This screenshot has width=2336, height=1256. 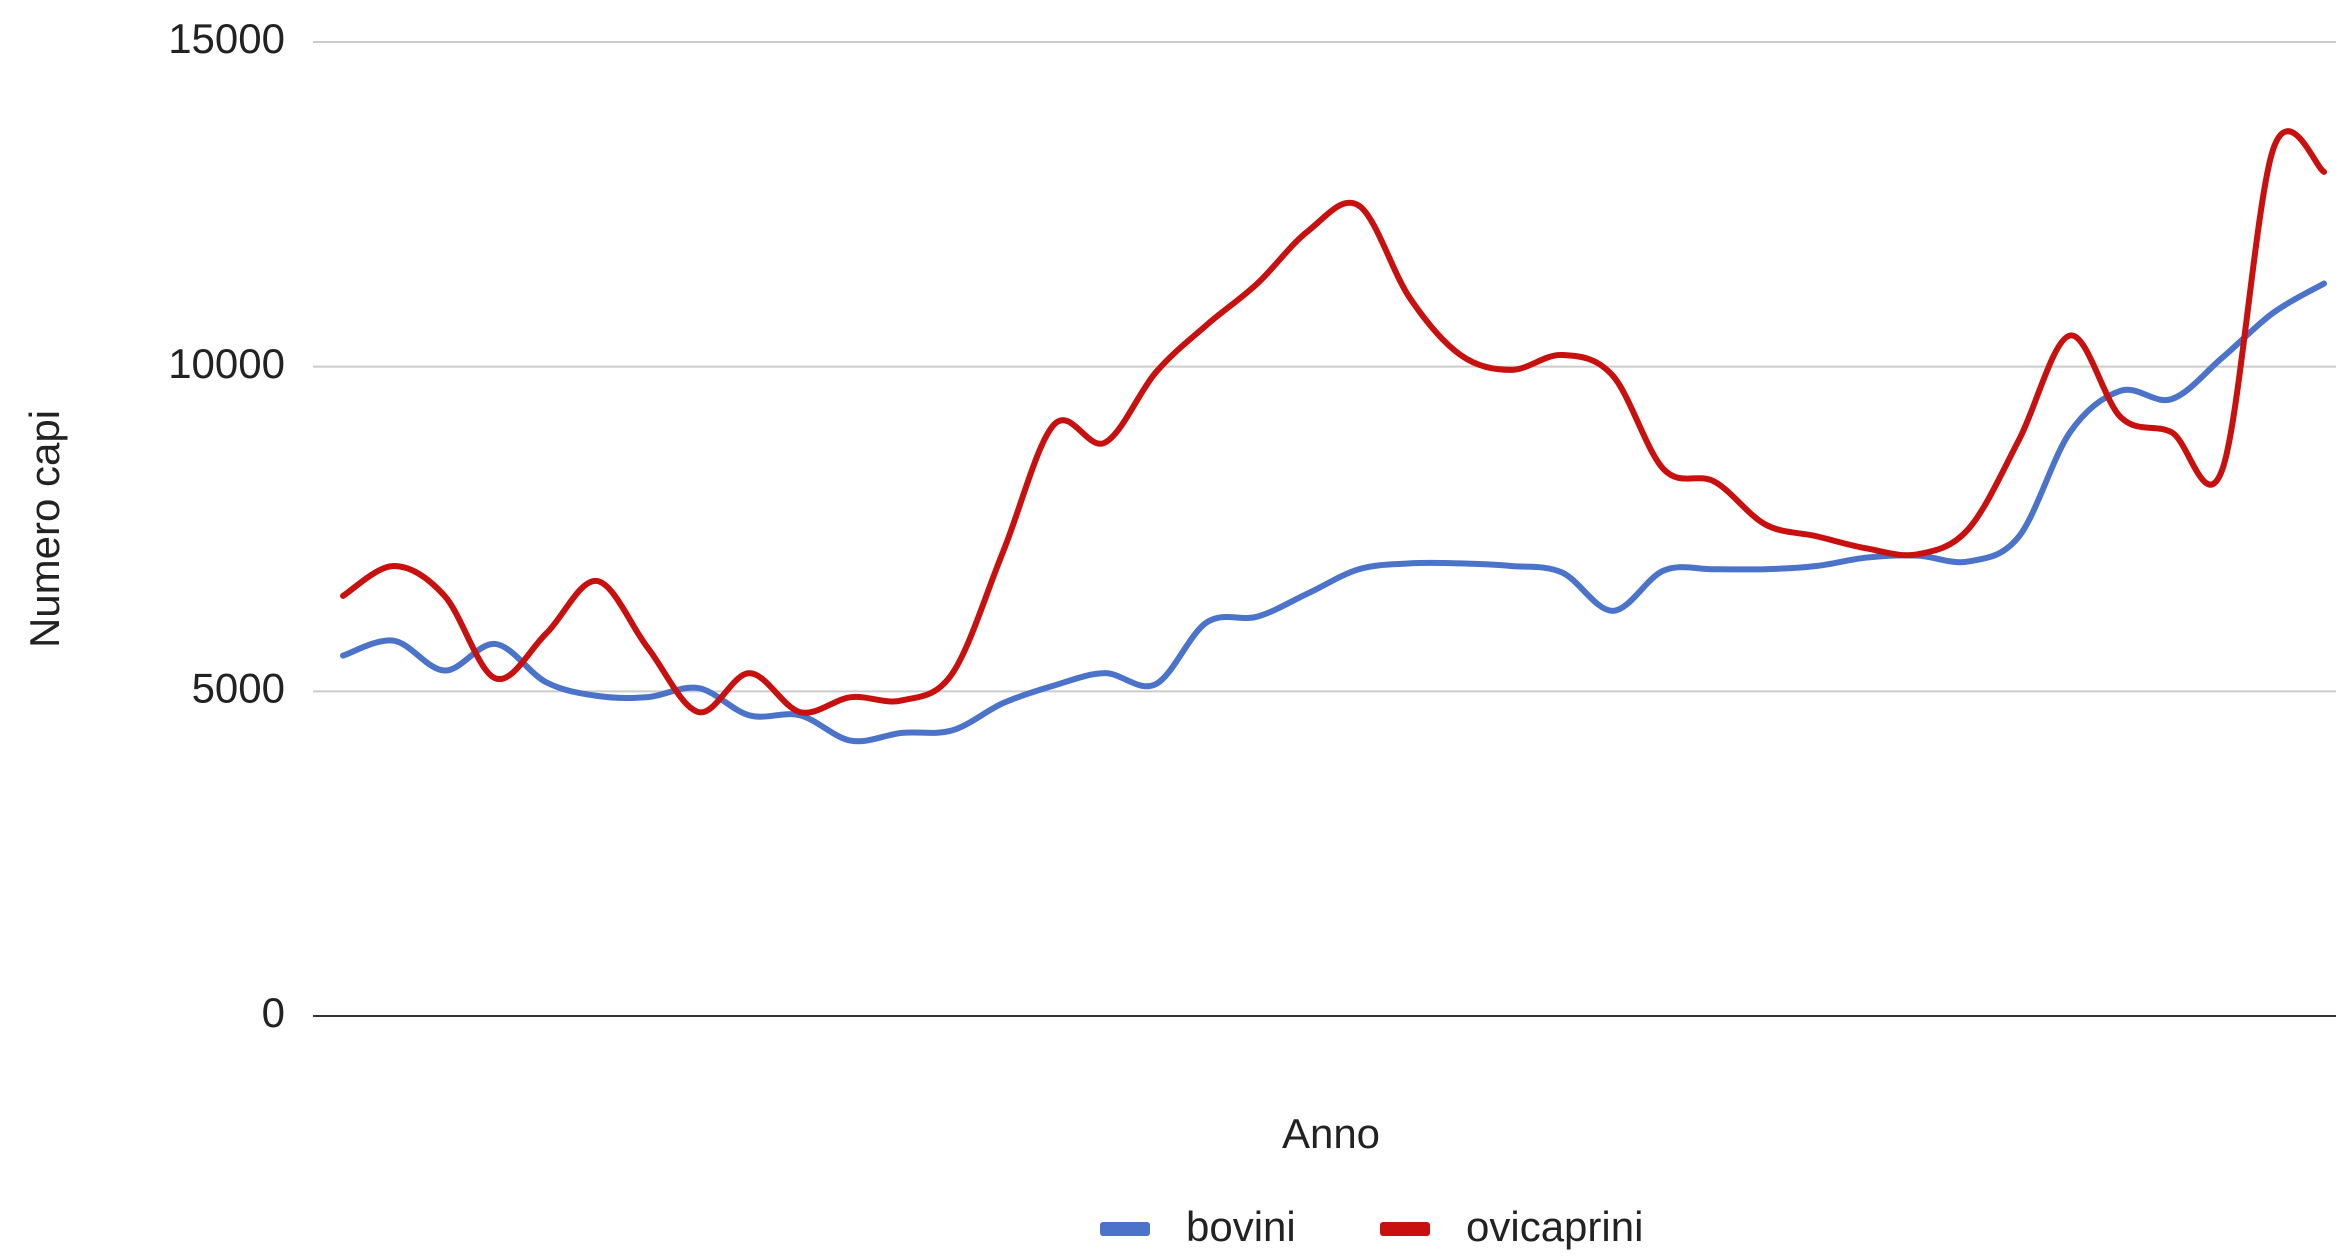 I want to click on y-tick-label: 5000, so click(x=238, y=687).